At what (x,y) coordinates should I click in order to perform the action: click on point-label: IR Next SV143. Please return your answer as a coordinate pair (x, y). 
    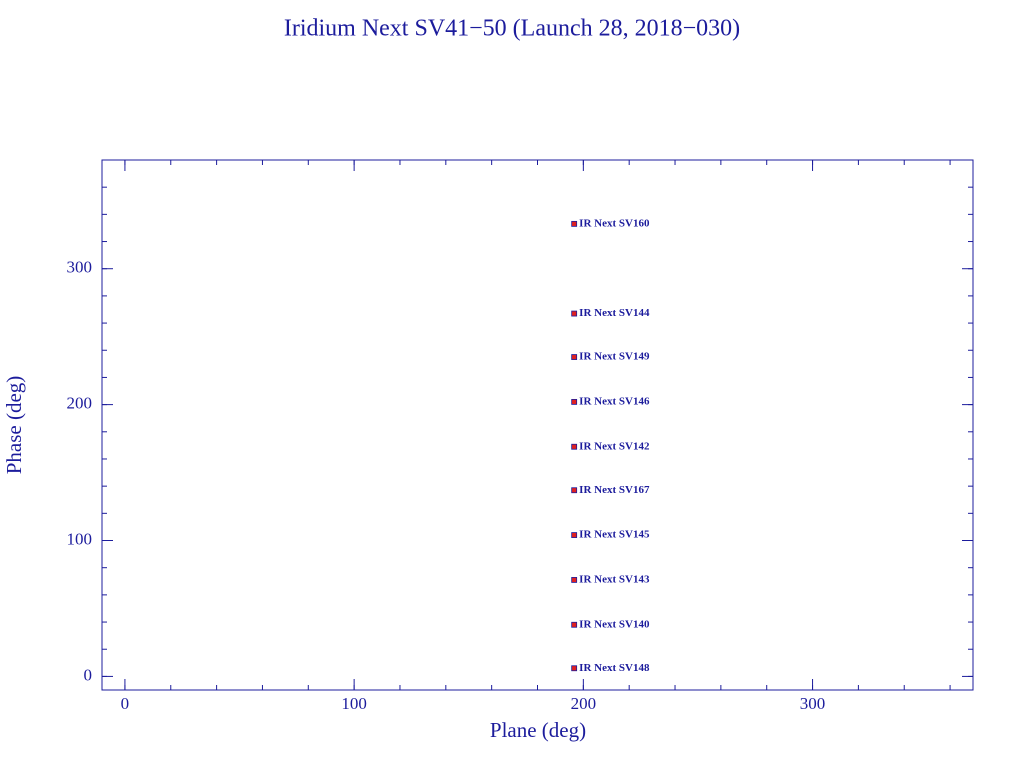
    Looking at the image, I should click on (614, 579).